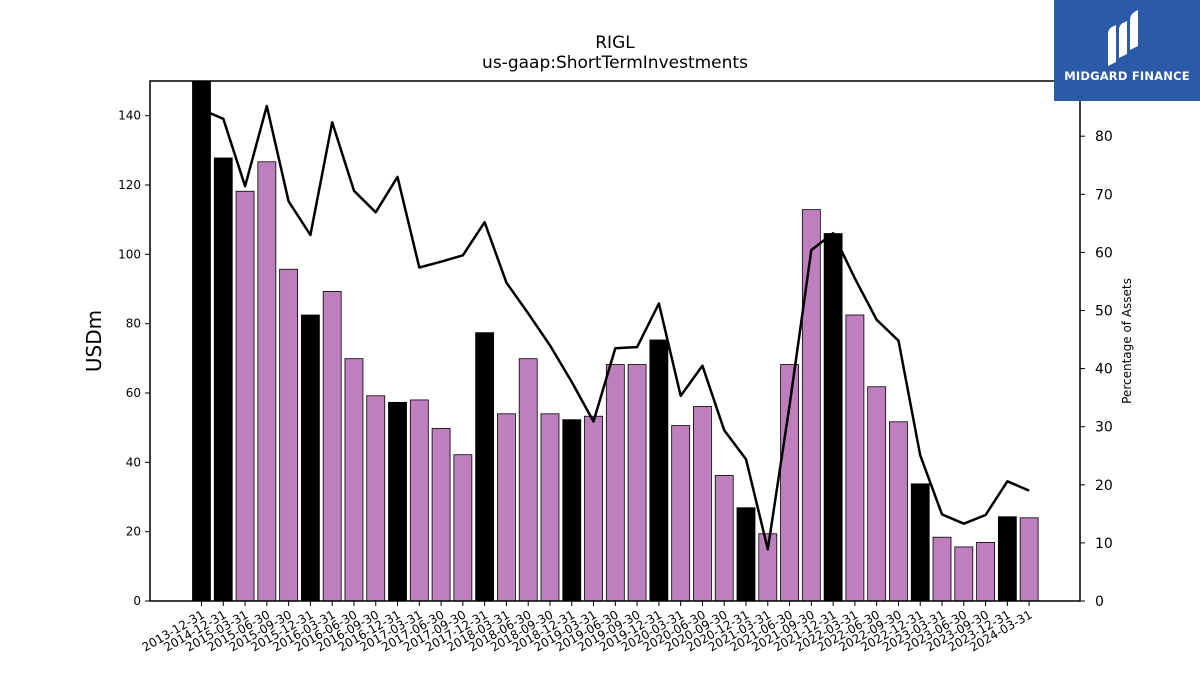 The image size is (1200, 675). Describe the element at coordinates (133, 324) in the screenshot. I see `y-left-tick-label: 80` at that location.